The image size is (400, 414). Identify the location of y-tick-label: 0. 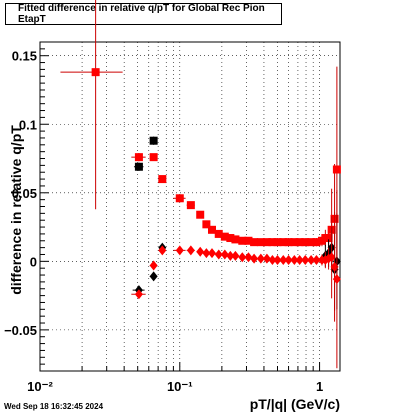
(33, 261).